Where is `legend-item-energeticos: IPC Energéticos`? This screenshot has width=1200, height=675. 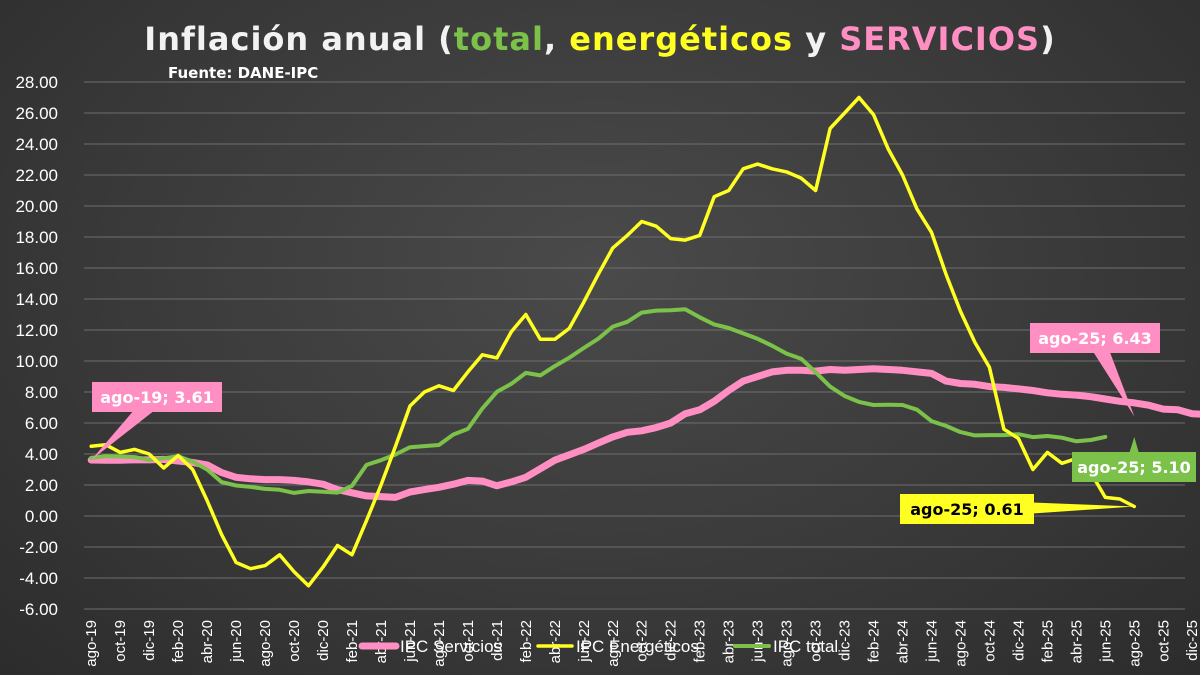
legend-item-energeticos: IPC Energéticos is located at coordinates (617, 646).